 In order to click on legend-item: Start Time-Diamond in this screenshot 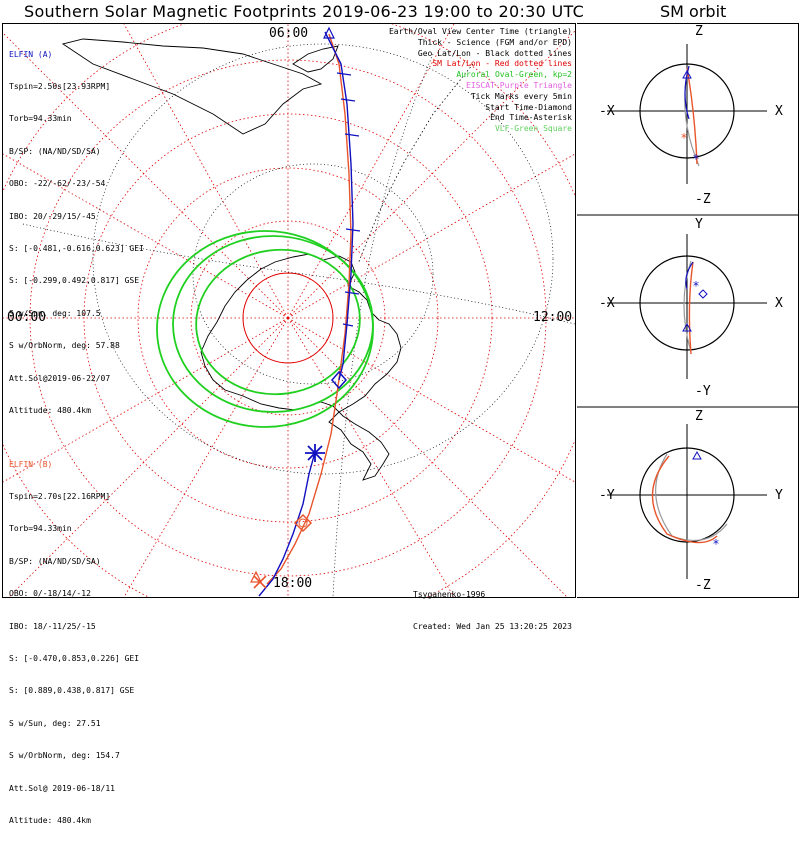, I will do `click(528, 107)`.